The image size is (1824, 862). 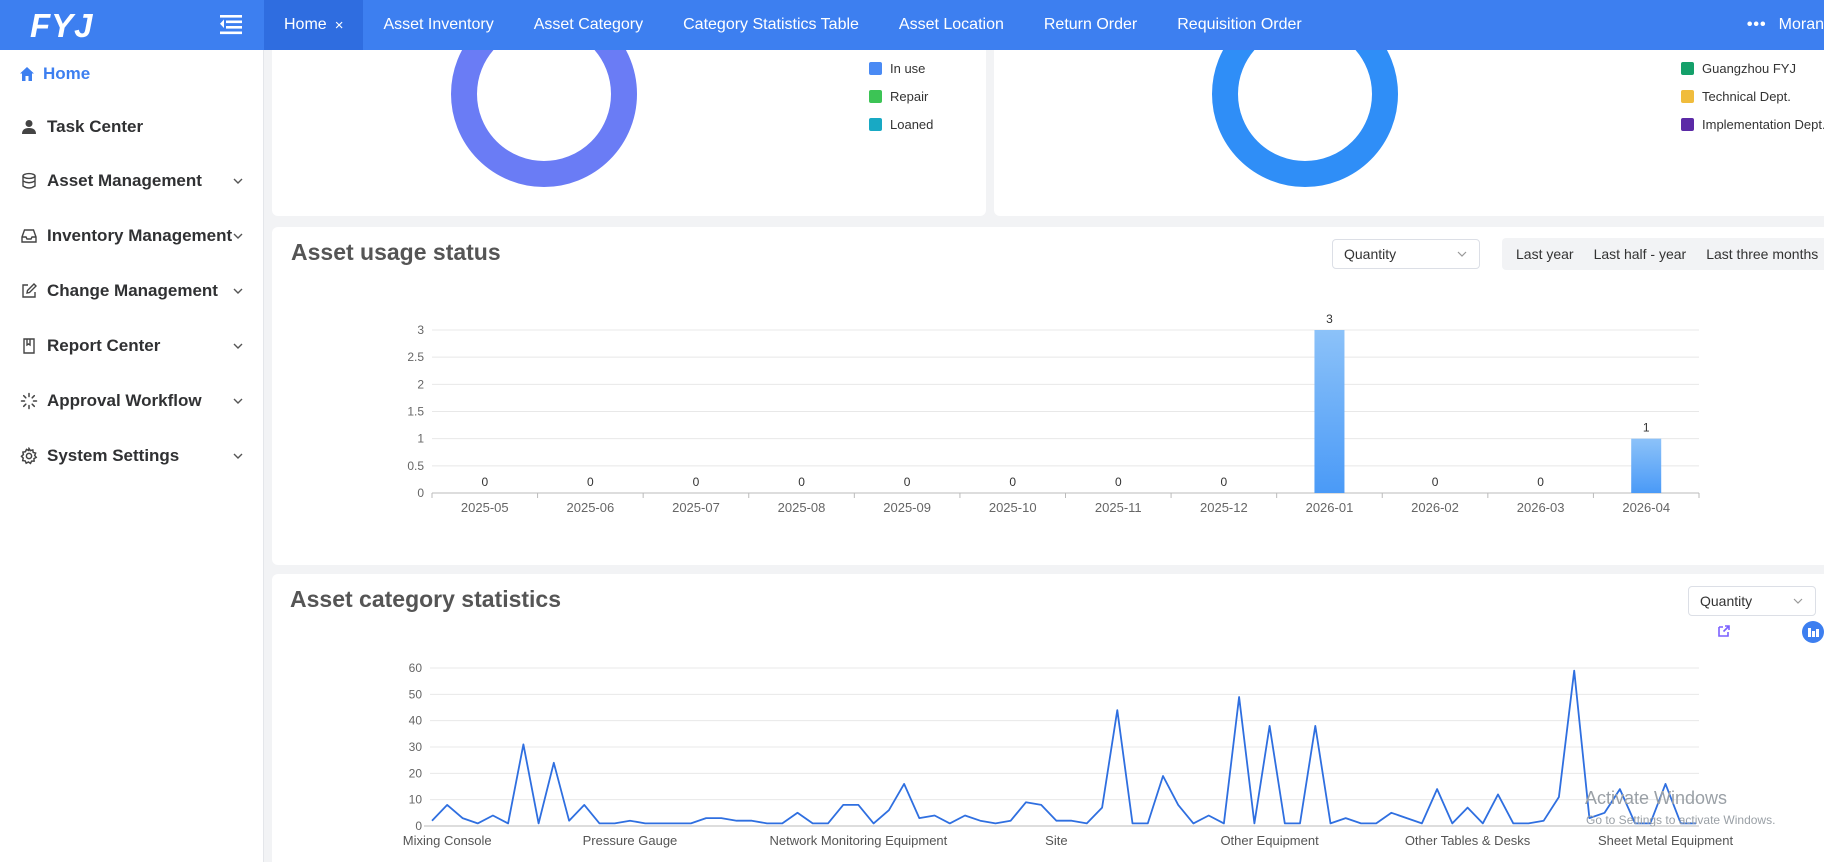 What do you see at coordinates (140, 235) in the screenshot?
I see `sidebar-item-label: Inventory Management` at bounding box center [140, 235].